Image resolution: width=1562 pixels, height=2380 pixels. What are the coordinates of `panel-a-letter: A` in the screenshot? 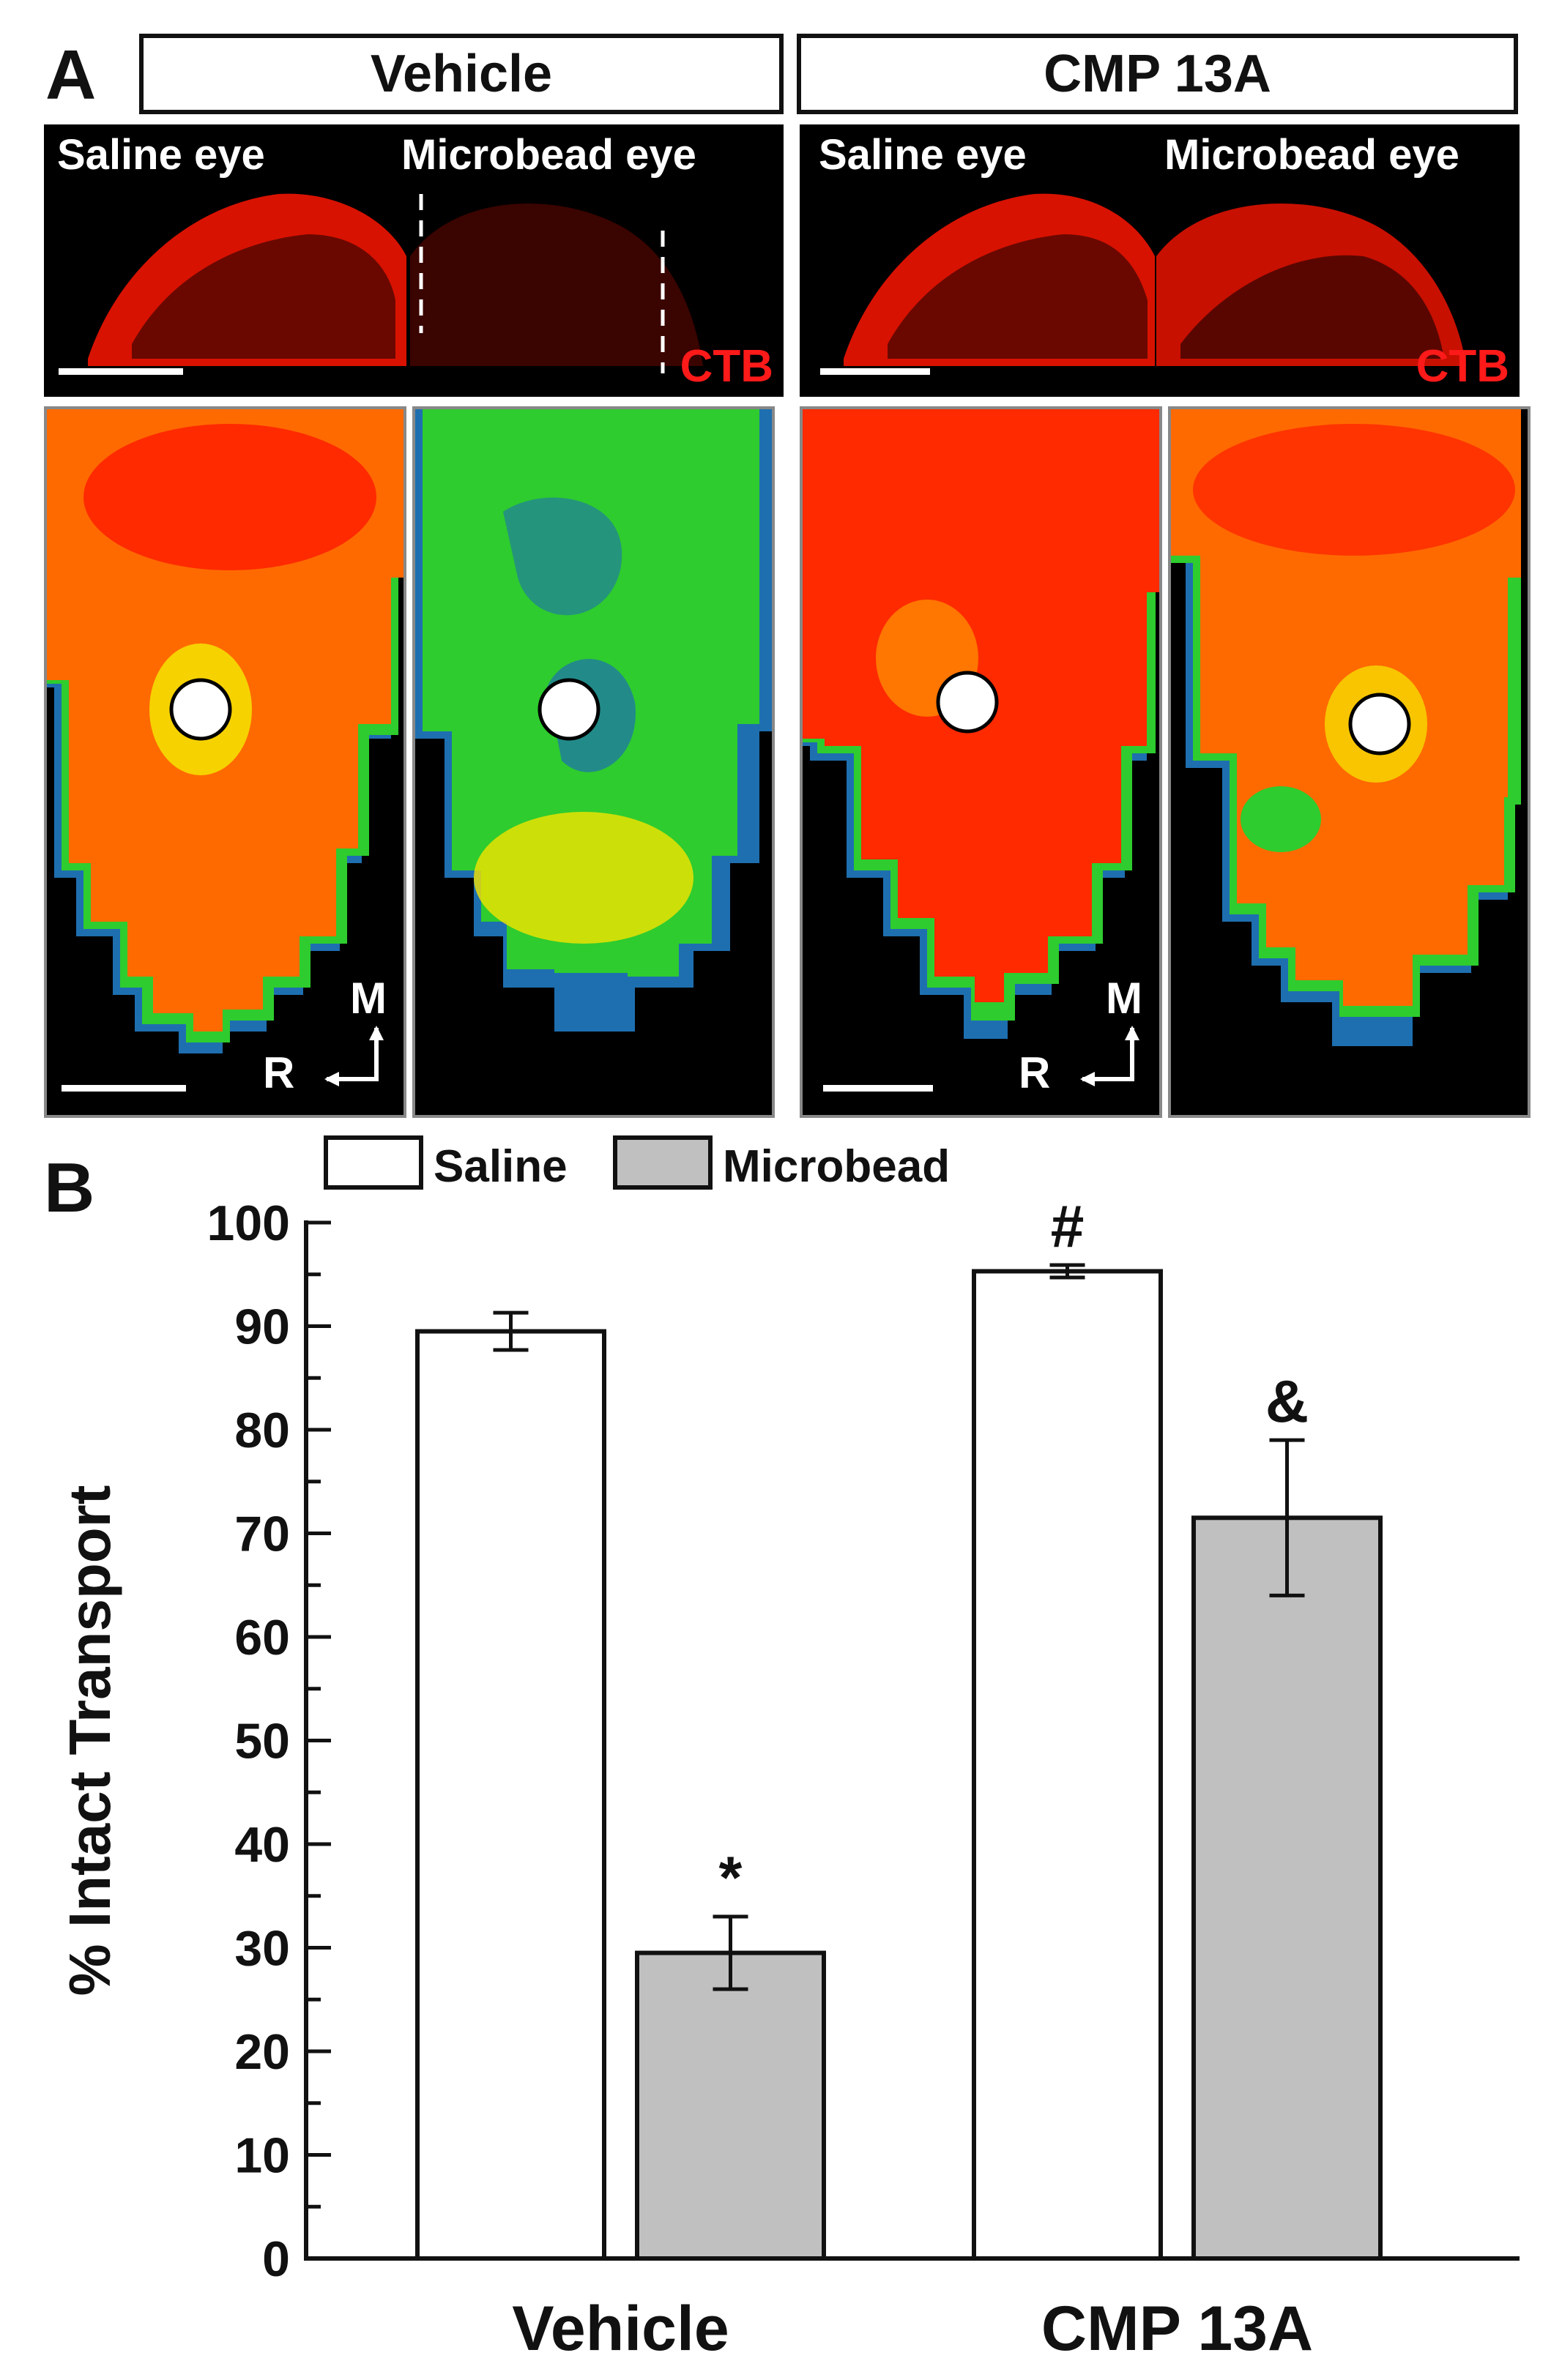 It's located at (71, 75).